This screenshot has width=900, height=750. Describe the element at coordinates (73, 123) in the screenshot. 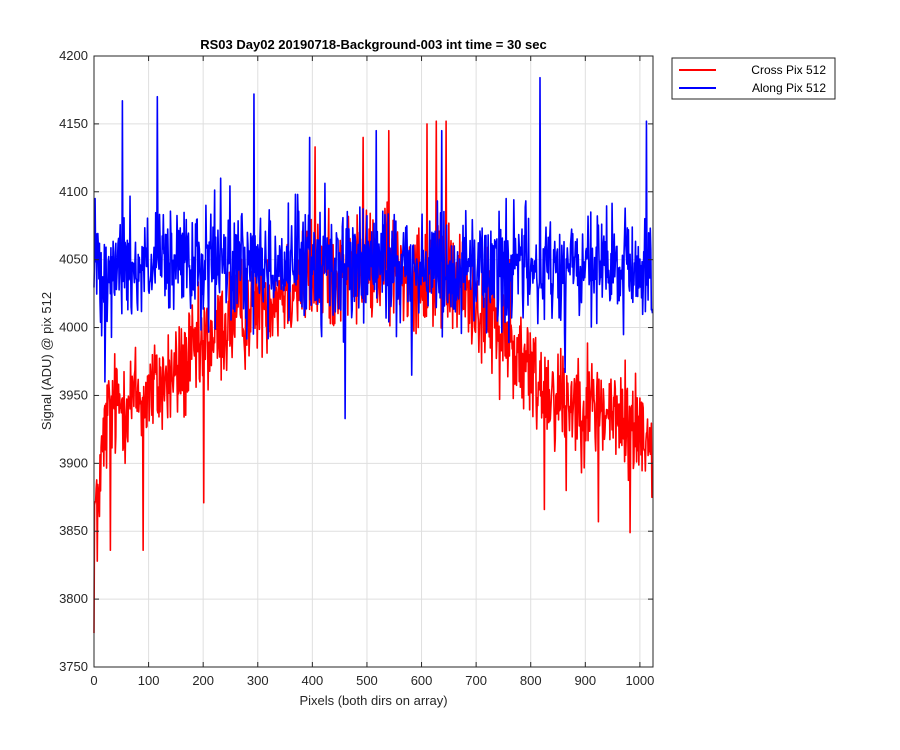

I see `y-tick-label: 4150` at that location.